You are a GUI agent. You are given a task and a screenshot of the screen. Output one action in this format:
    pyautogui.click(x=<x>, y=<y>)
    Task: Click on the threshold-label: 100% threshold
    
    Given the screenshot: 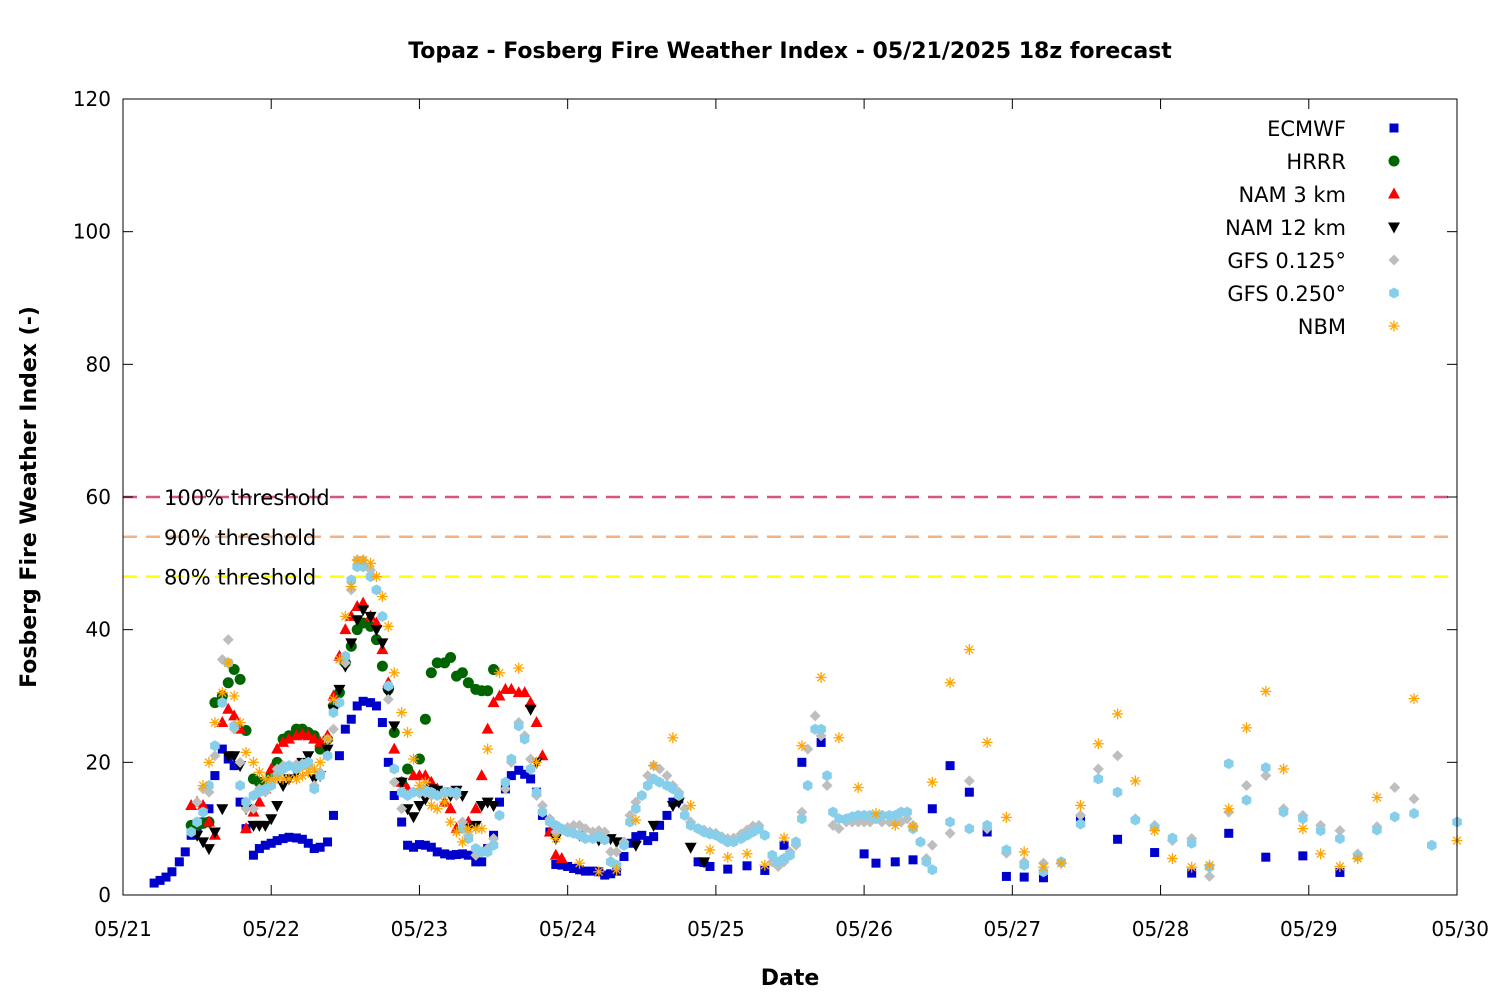 What is the action you would take?
    pyautogui.click(x=247, y=498)
    